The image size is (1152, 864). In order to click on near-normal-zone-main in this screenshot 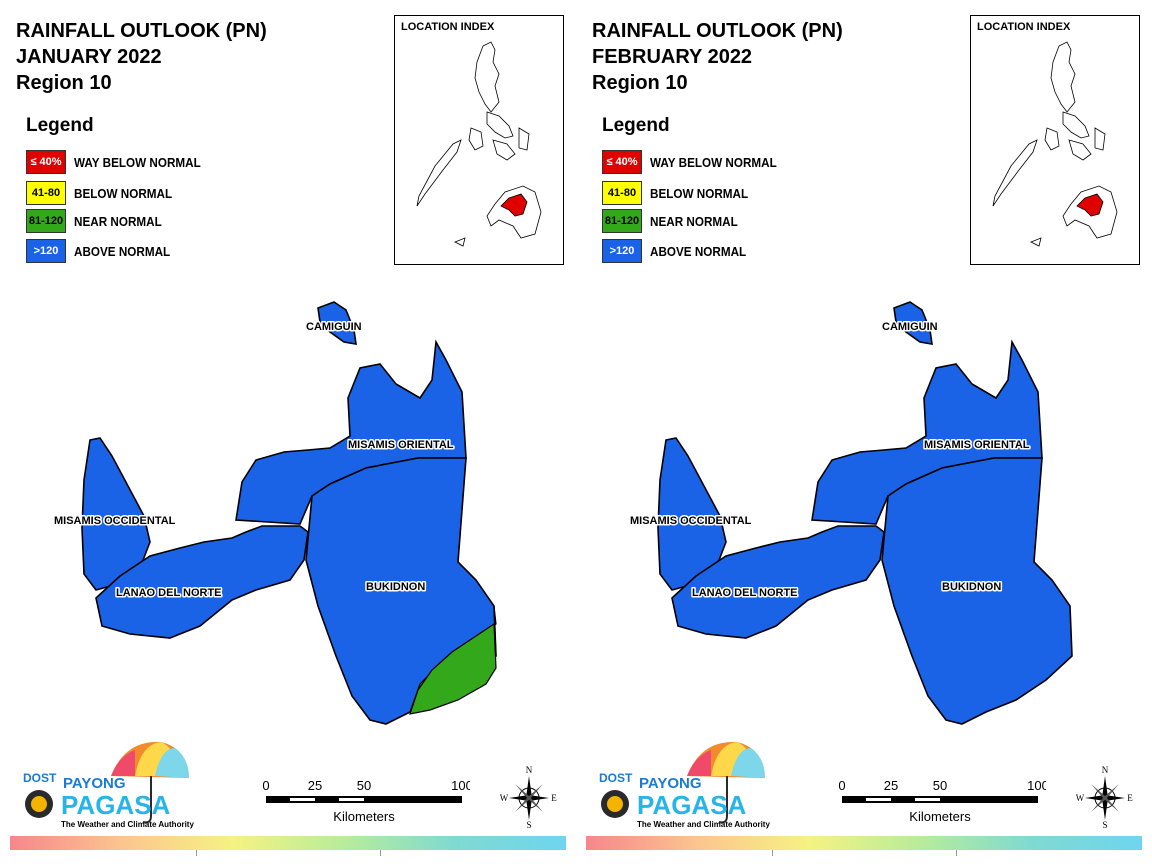, I will do `click(453, 668)`.